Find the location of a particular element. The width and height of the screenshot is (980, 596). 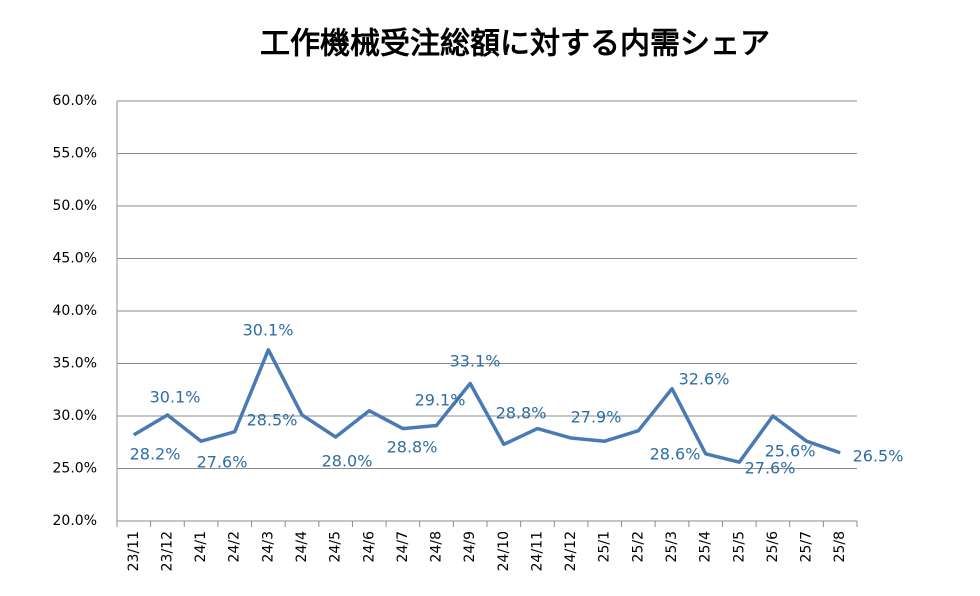

x-tick-label: 25/6 is located at coordinates (773, 547).